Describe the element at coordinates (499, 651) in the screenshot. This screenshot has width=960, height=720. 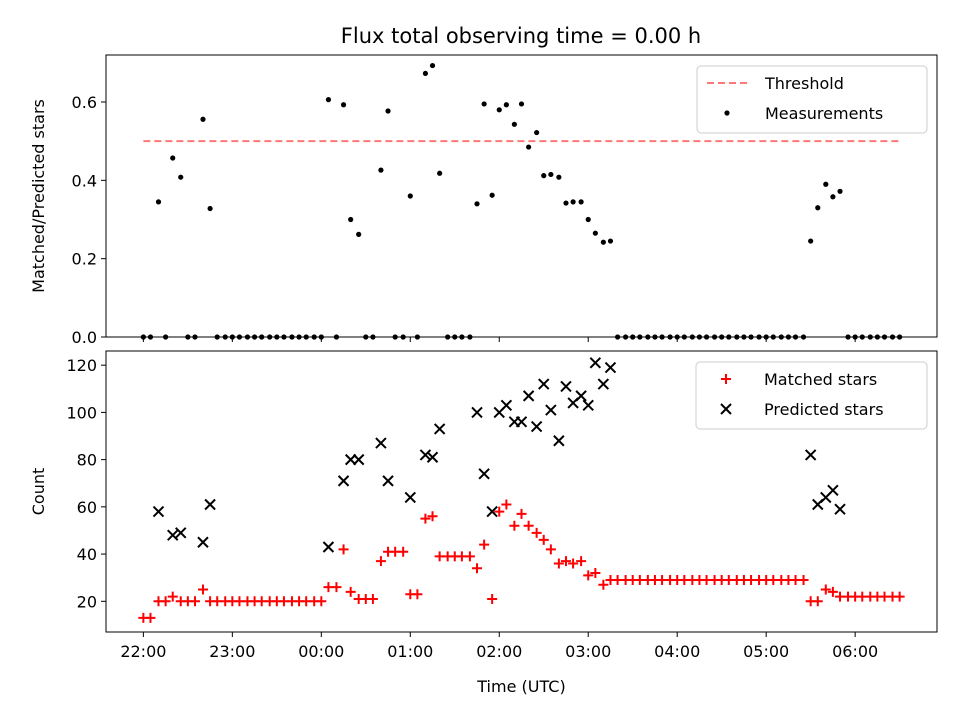
I see `x-tick-label: 02:00` at that location.